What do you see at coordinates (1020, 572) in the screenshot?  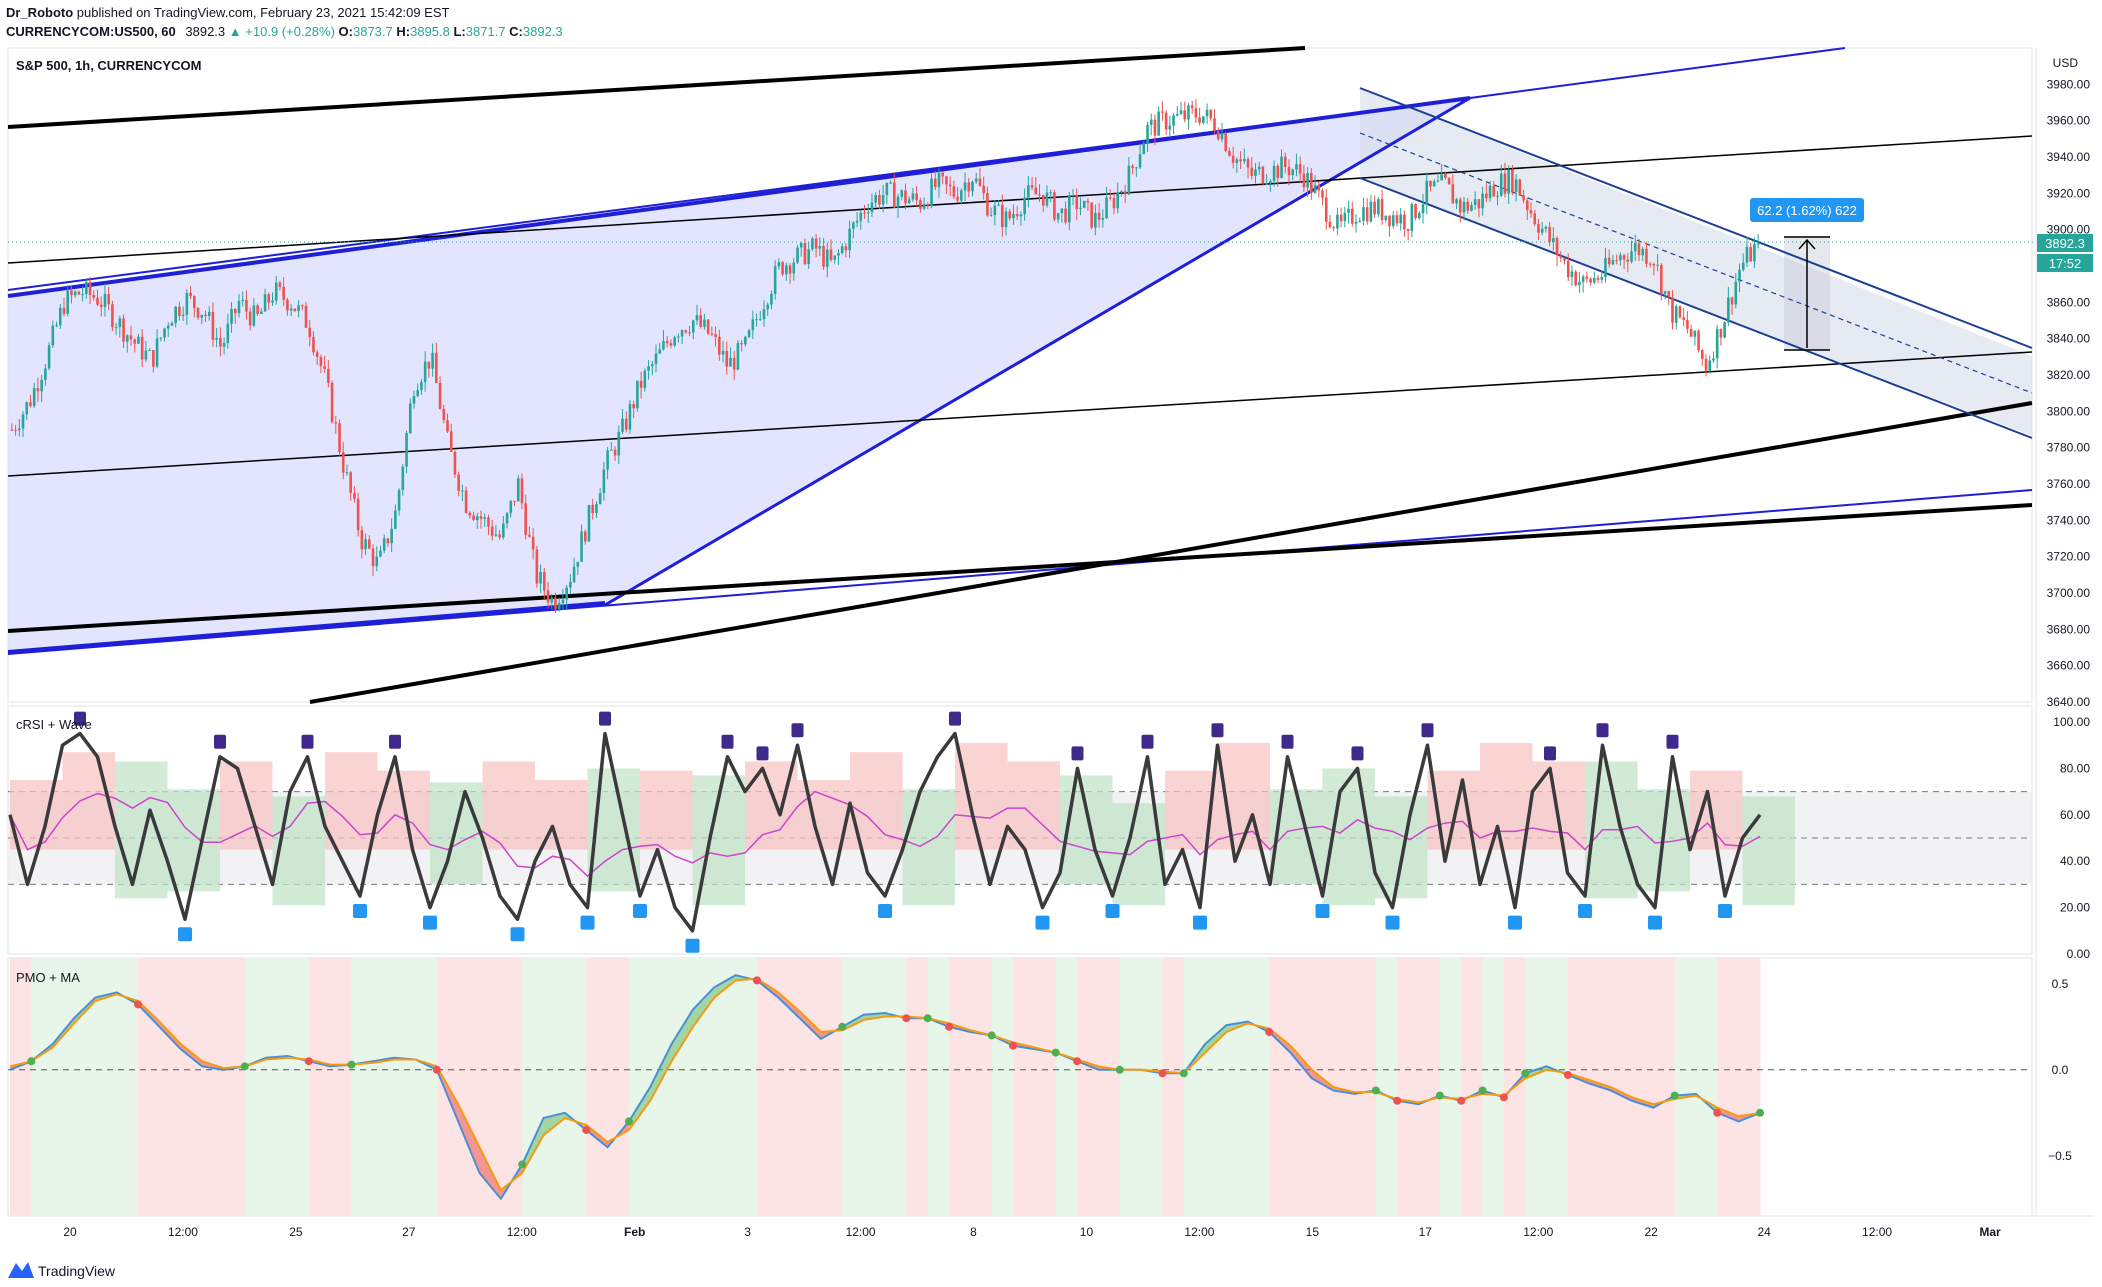 I see `wedge-base-blue` at bounding box center [1020, 572].